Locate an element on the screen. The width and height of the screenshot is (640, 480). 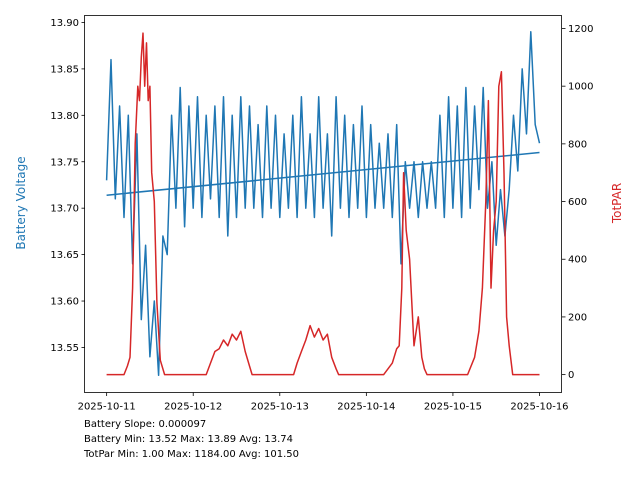
x-tick-label: 2025-10-14 is located at coordinates (366, 407).